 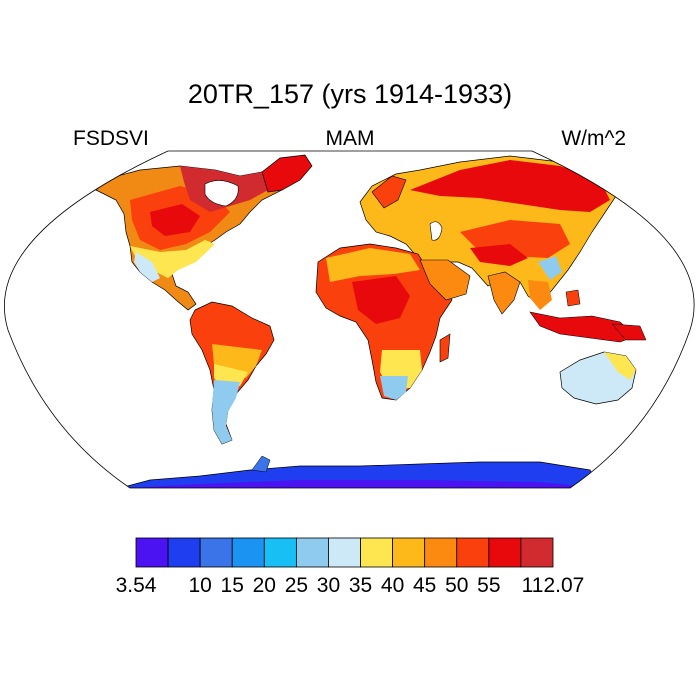 I want to click on southeast-asia, so click(x=540, y=295).